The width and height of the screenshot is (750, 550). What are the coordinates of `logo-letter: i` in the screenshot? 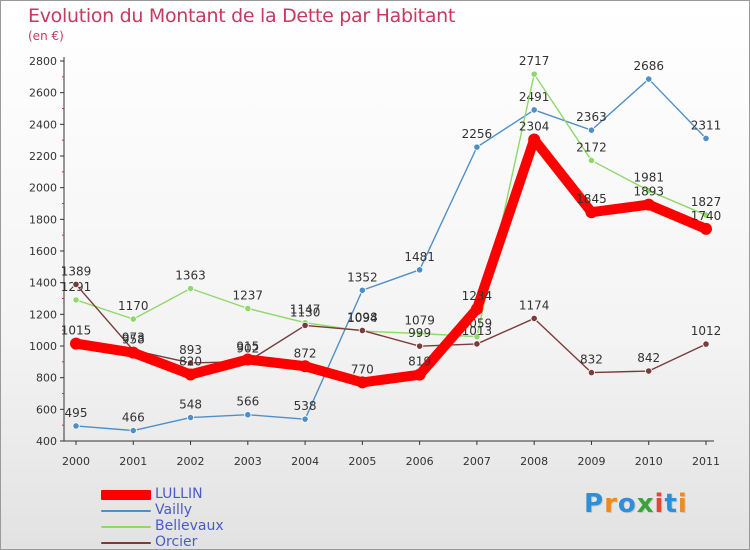 It's located at (659, 504).